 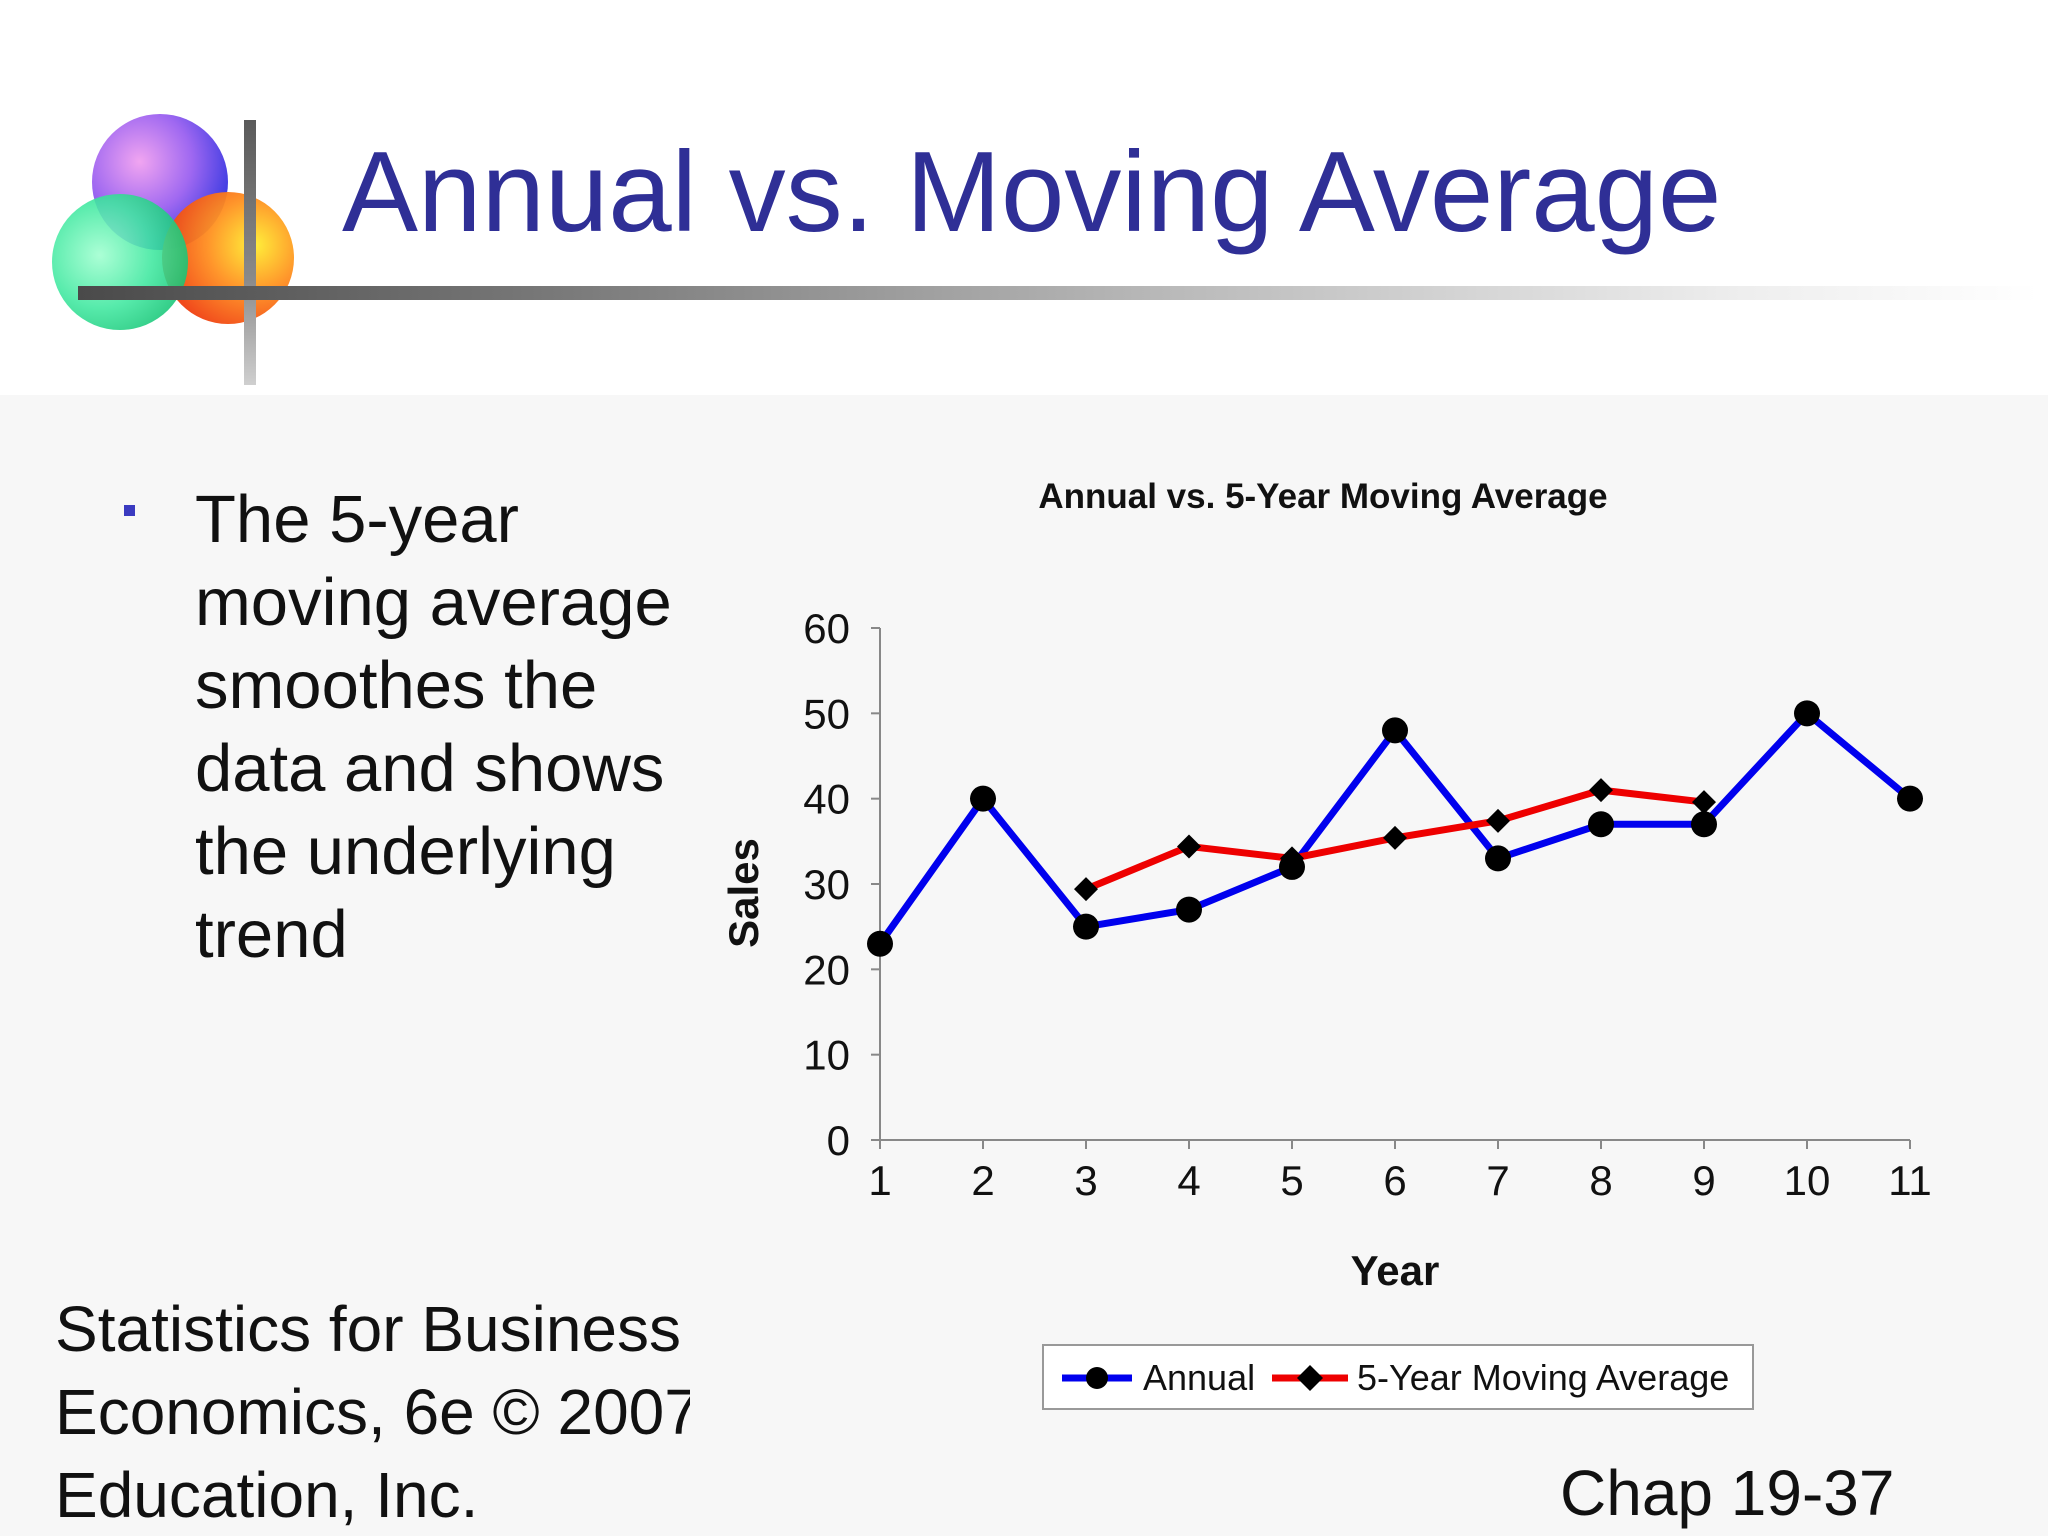 I want to click on y-axis-title: Sales, so click(x=743, y=893).